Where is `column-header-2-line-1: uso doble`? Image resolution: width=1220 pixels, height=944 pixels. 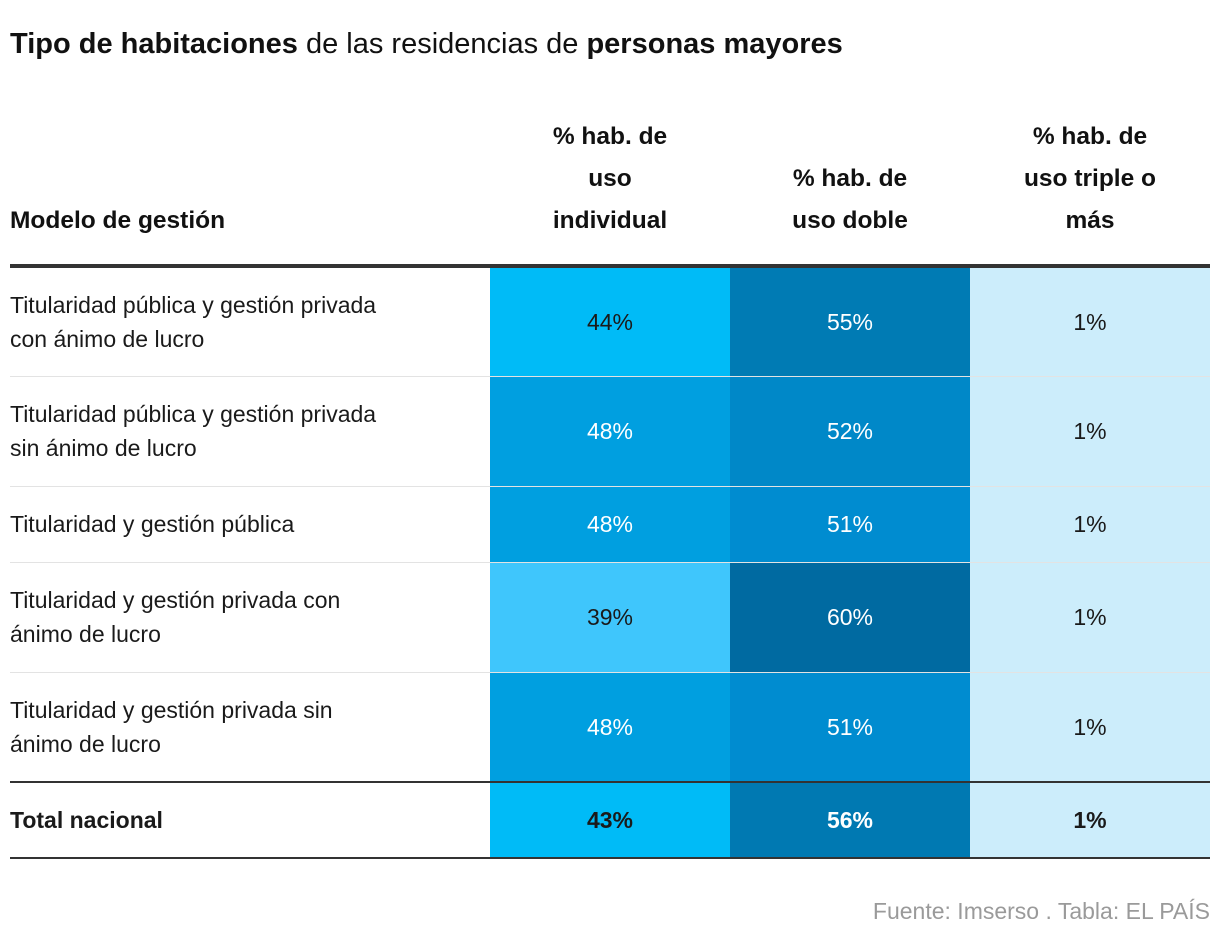
column-header-2-line-1: uso doble is located at coordinates (850, 220).